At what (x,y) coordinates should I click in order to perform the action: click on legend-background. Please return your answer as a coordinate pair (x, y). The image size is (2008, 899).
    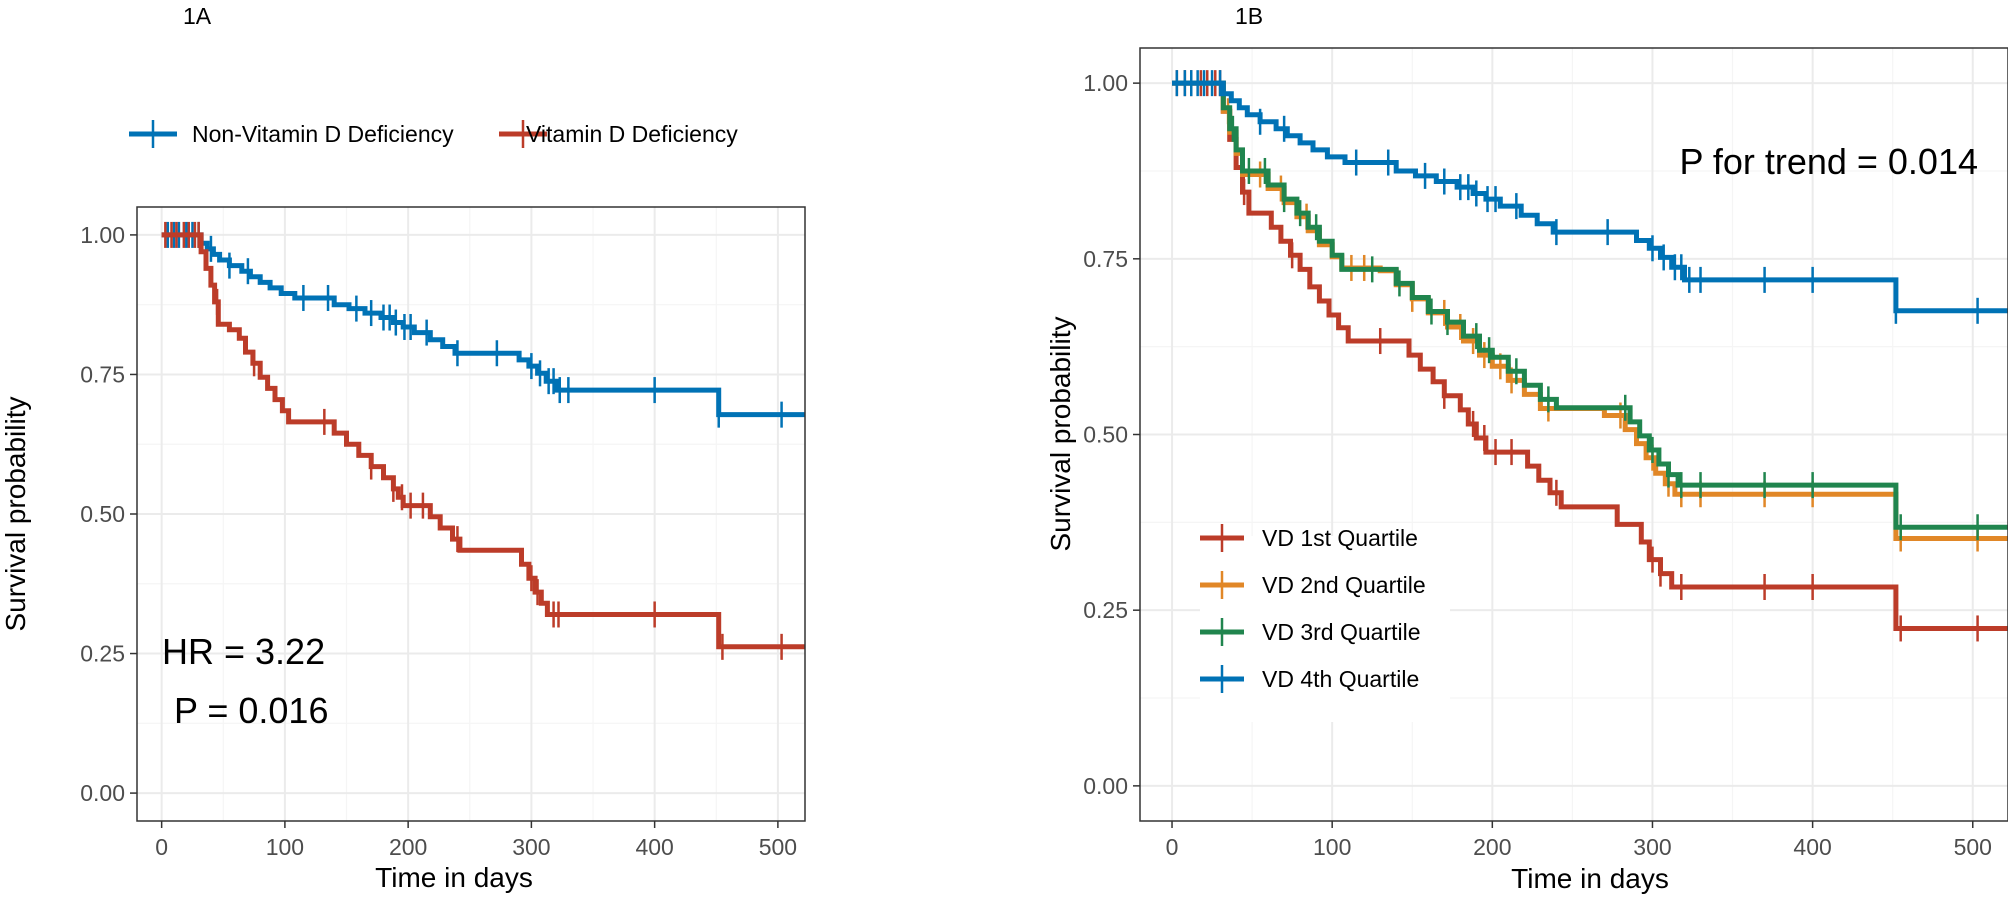
    Looking at the image, I should click on (1325, 629).